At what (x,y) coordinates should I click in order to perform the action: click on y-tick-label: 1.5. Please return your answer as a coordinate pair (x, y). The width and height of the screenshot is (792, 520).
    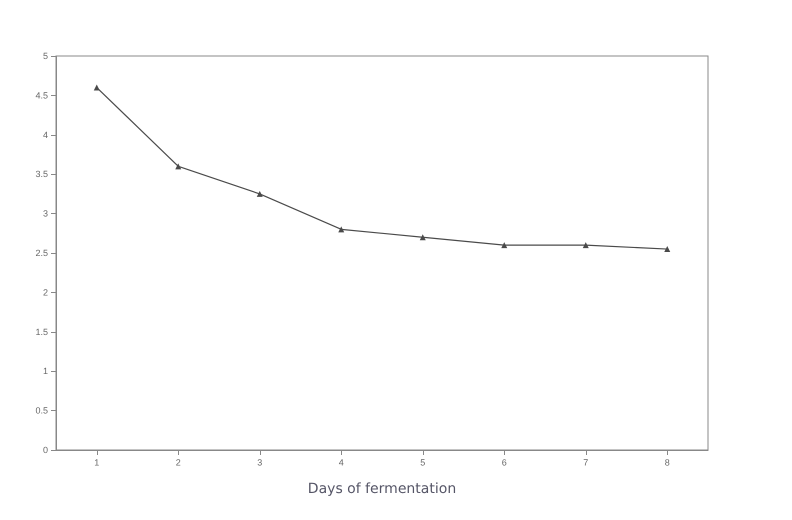
    Looking at the image, I should click on (41, 331).